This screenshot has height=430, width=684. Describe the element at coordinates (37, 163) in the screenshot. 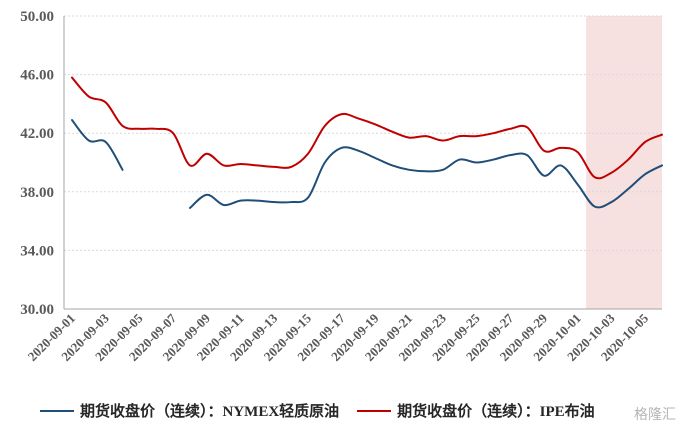

I see `y-tick-labels: 30.00 34.00 38.00 42.00 46.00 50.00` at that location.